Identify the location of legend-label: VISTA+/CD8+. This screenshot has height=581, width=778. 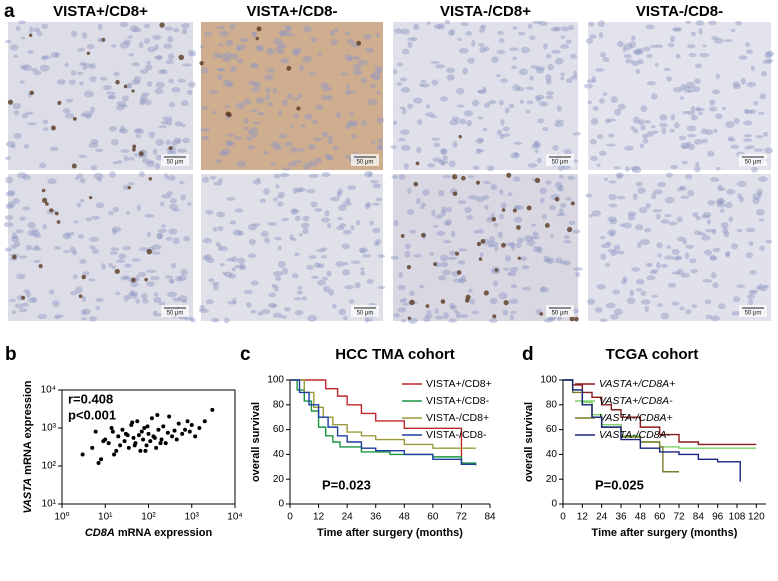
(459, 384).